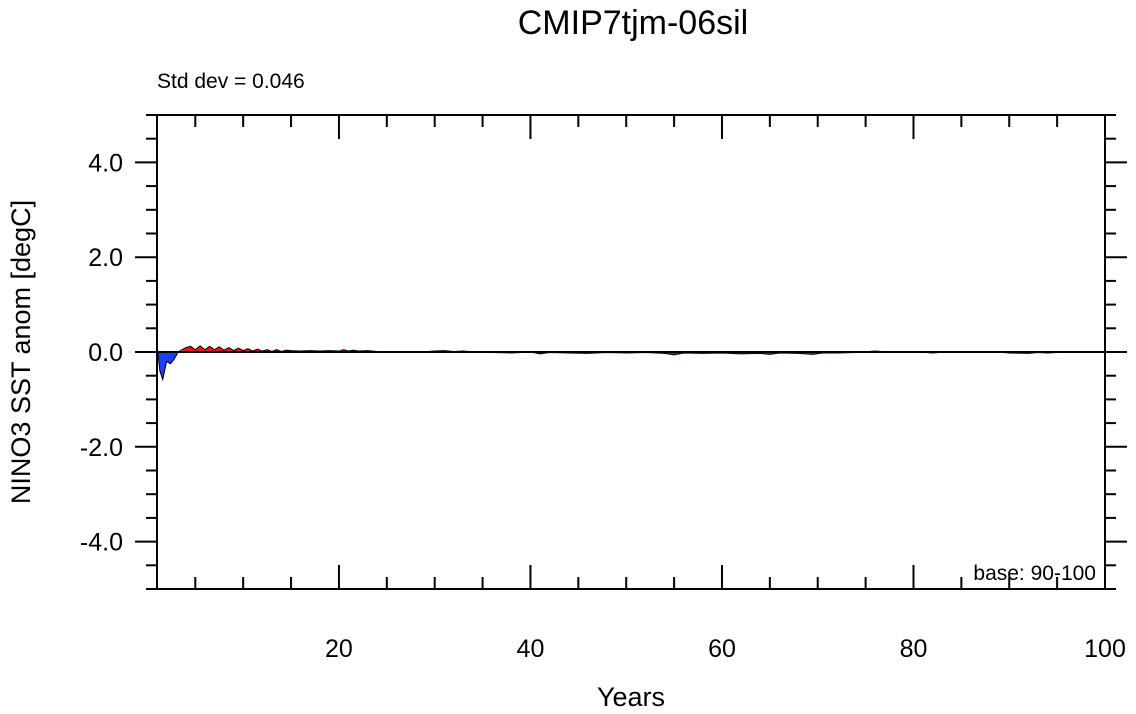  I want to click on y-tick-label: 0.0, so click(105, 353).